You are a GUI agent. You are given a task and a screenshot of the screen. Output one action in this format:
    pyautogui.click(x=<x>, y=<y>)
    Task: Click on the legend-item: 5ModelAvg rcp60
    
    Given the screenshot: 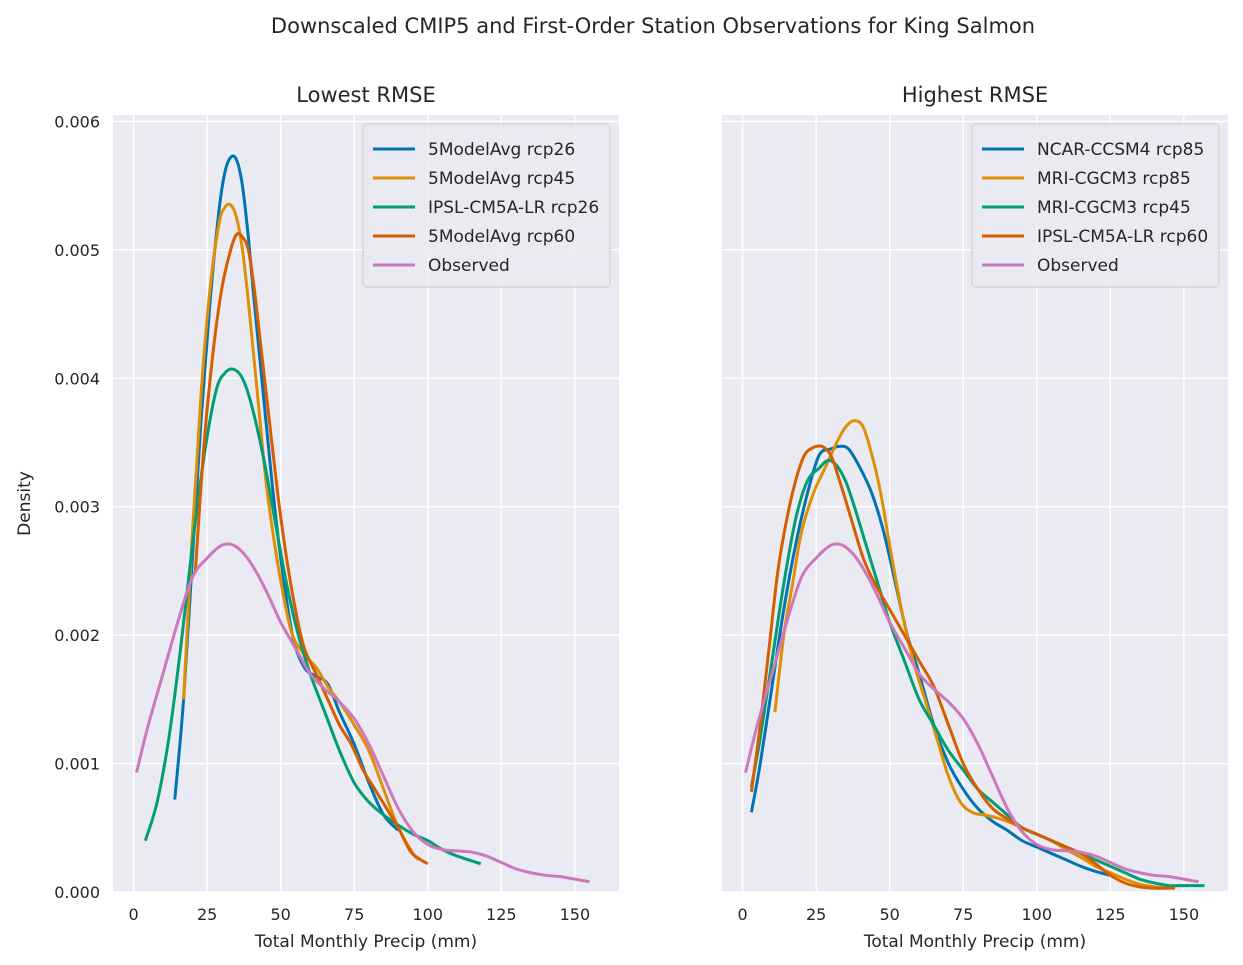 What is the action you would take?
    pyautogui.click(x=474, y=237)
    